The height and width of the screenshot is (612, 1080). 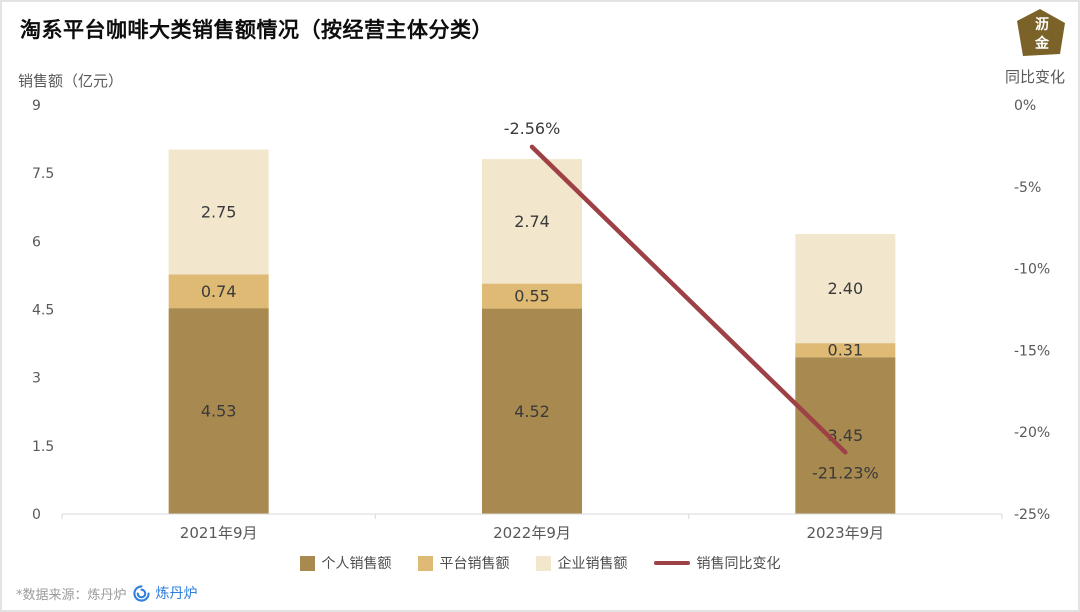 I want to click on right-axis-tick-label: -15%, so click(x=1032, y=351).